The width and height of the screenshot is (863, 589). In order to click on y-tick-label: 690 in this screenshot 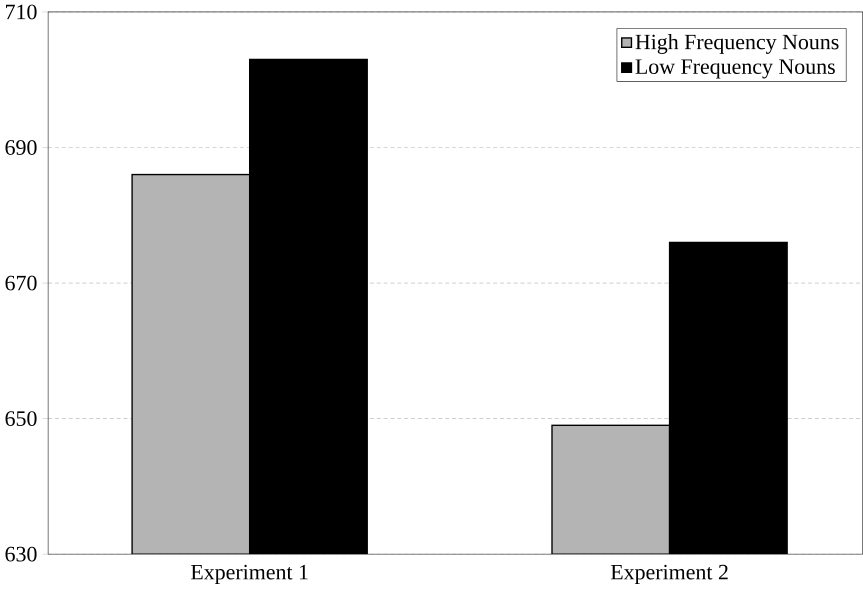, I will do `click(21, 148)`.